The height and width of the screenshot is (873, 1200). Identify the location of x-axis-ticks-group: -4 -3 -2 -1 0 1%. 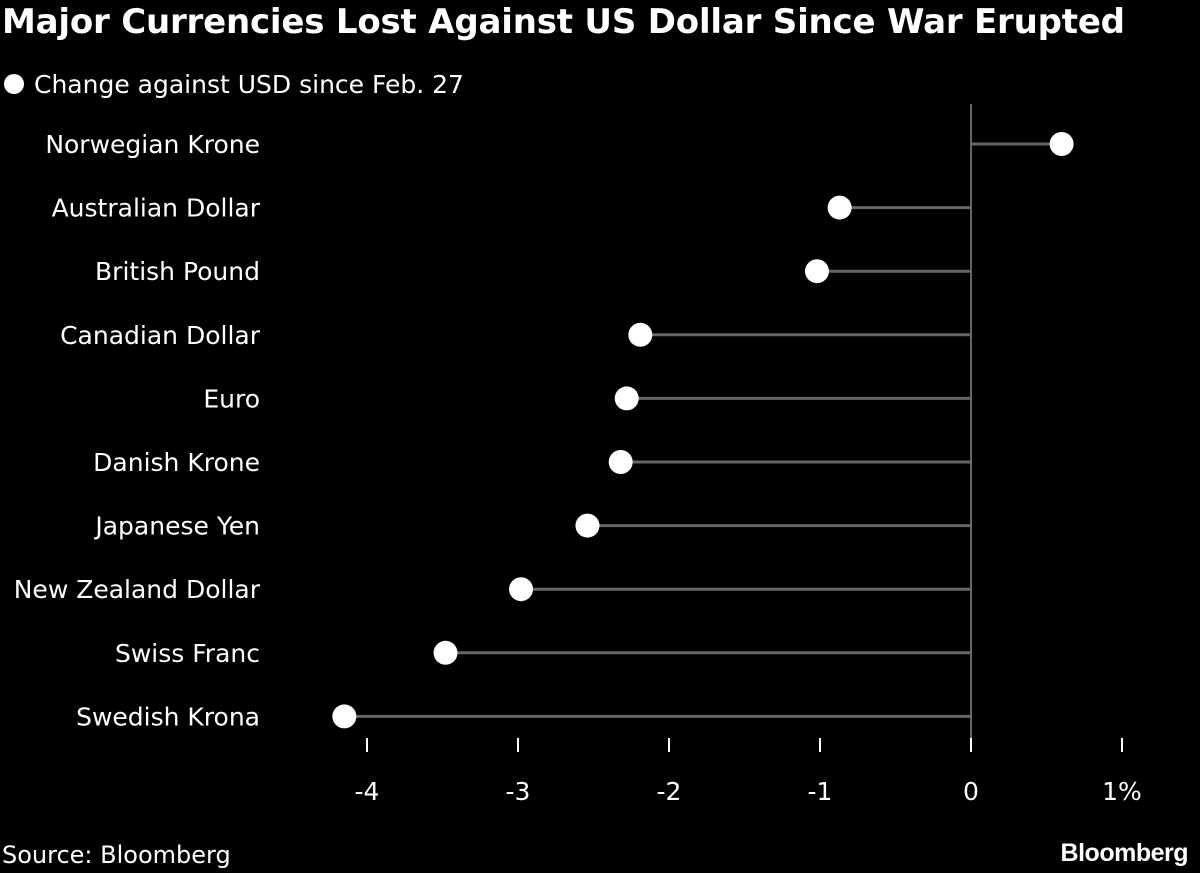
(748, 772).